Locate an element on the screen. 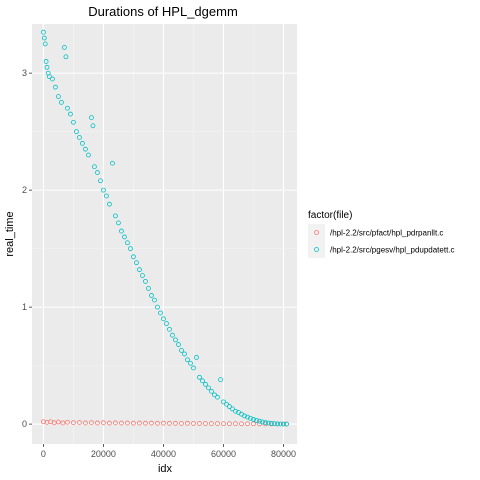  y-tick-label: 1 is located at coordinates (24, 307).